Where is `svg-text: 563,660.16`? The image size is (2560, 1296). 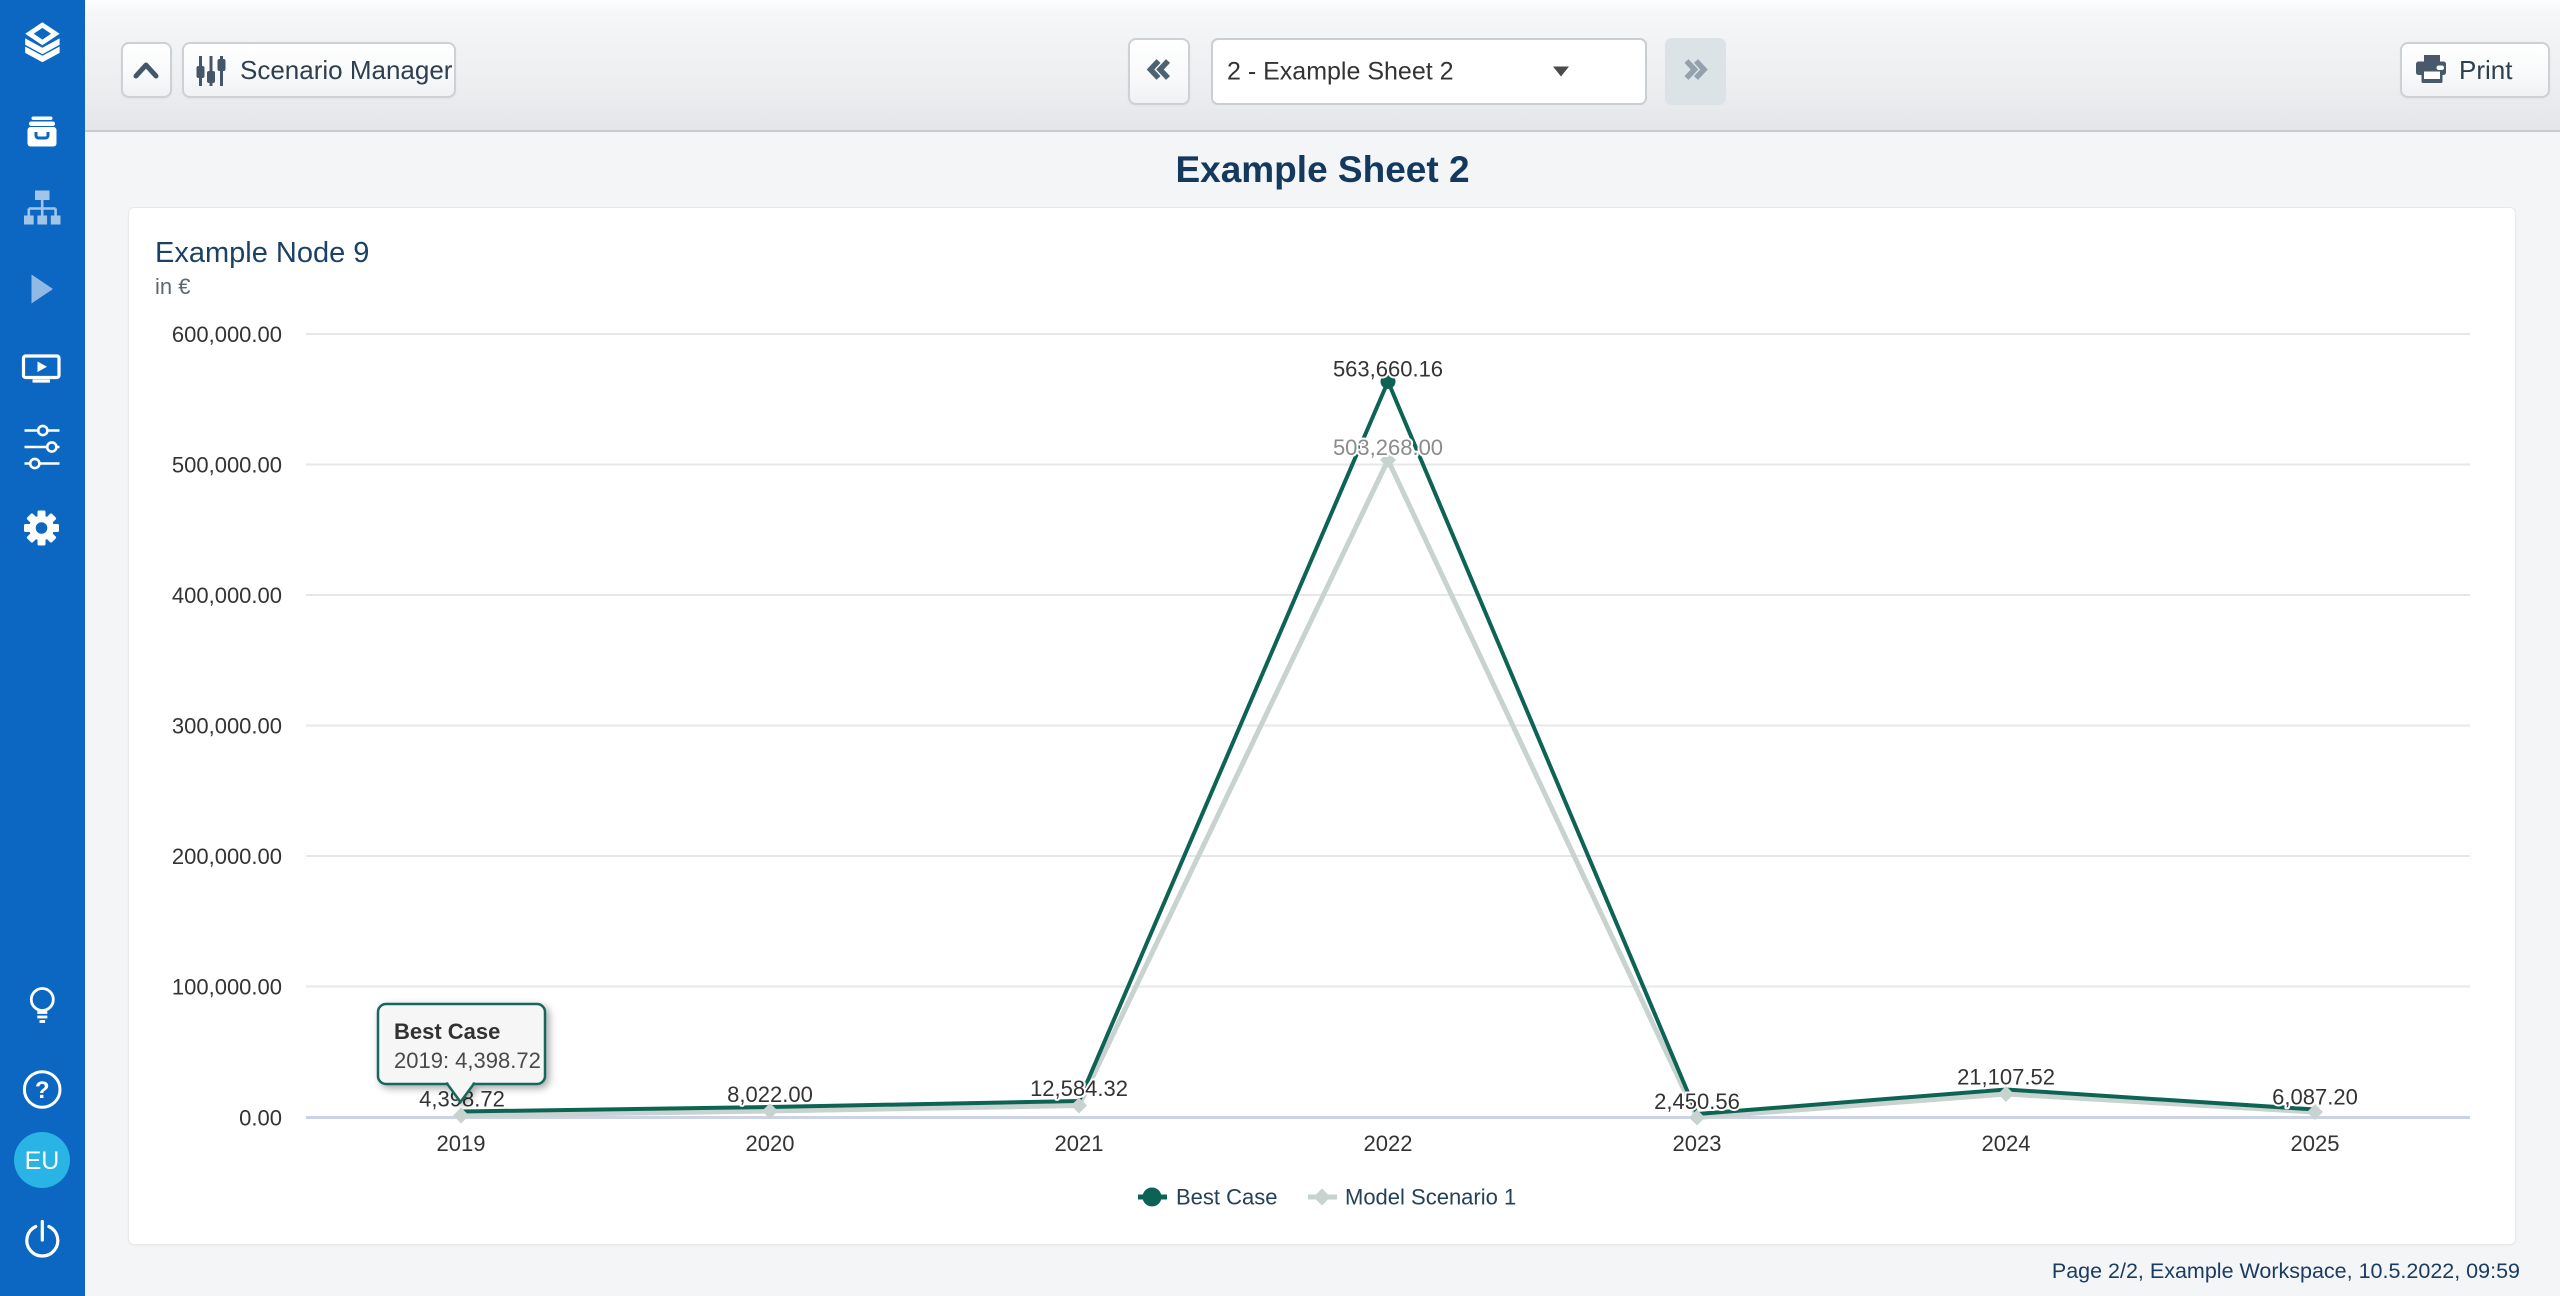
svg-text: 563,660.16 is located at coordinates (1388, 369).